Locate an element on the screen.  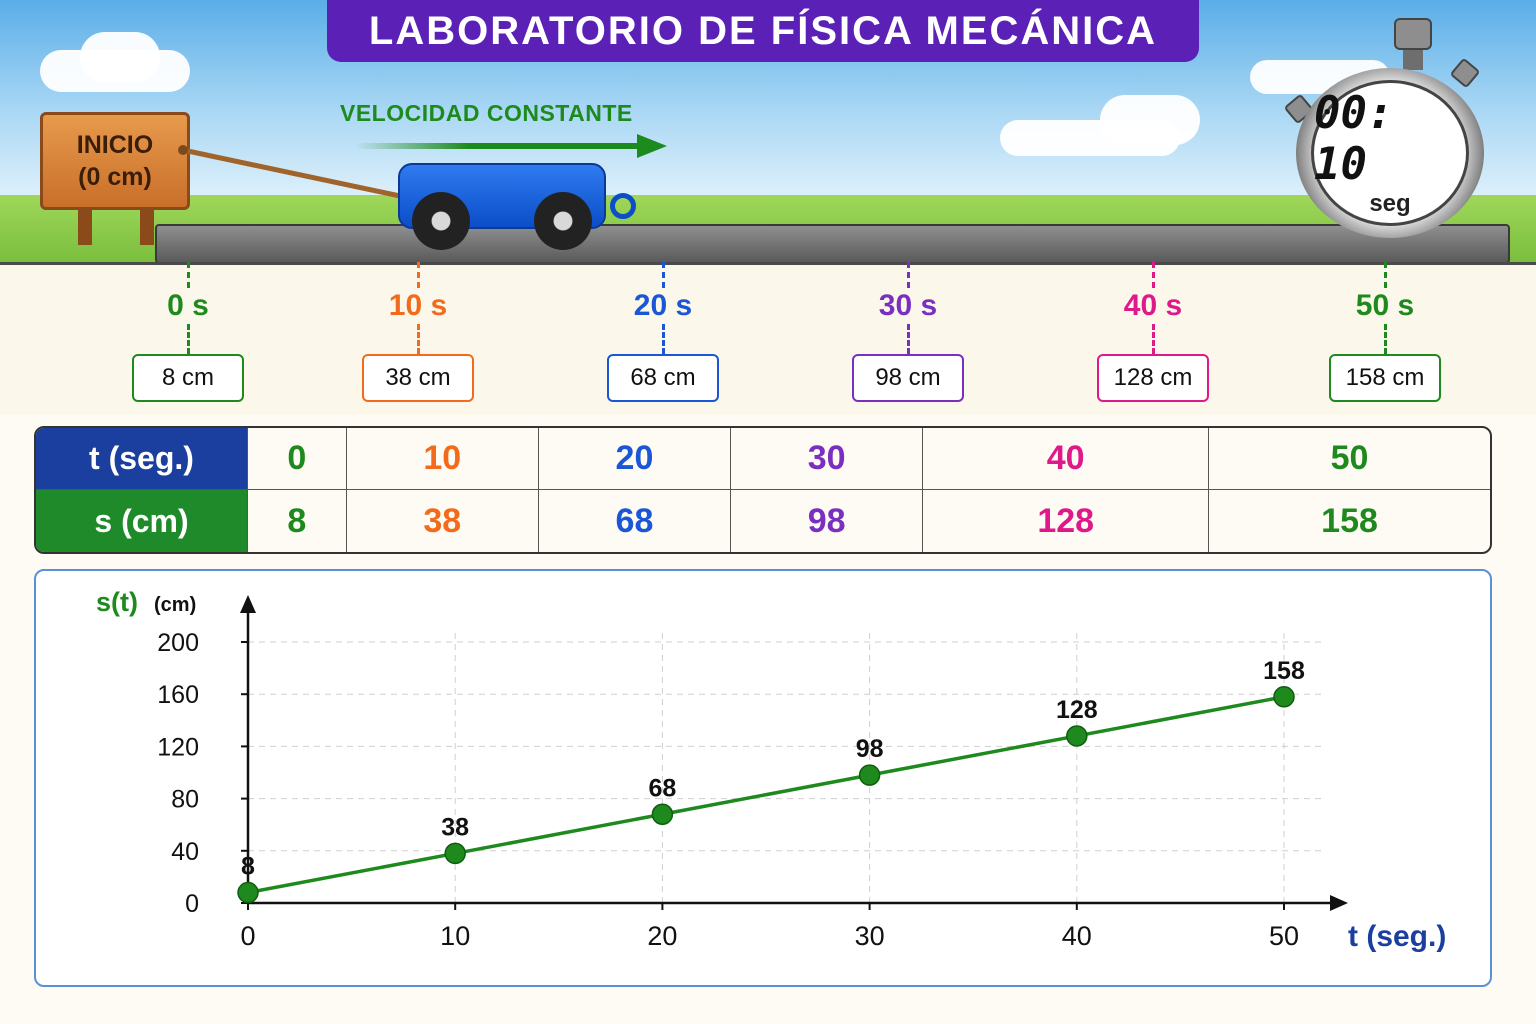
x-tick-label: 50 is located at coordinates (1284, 936).